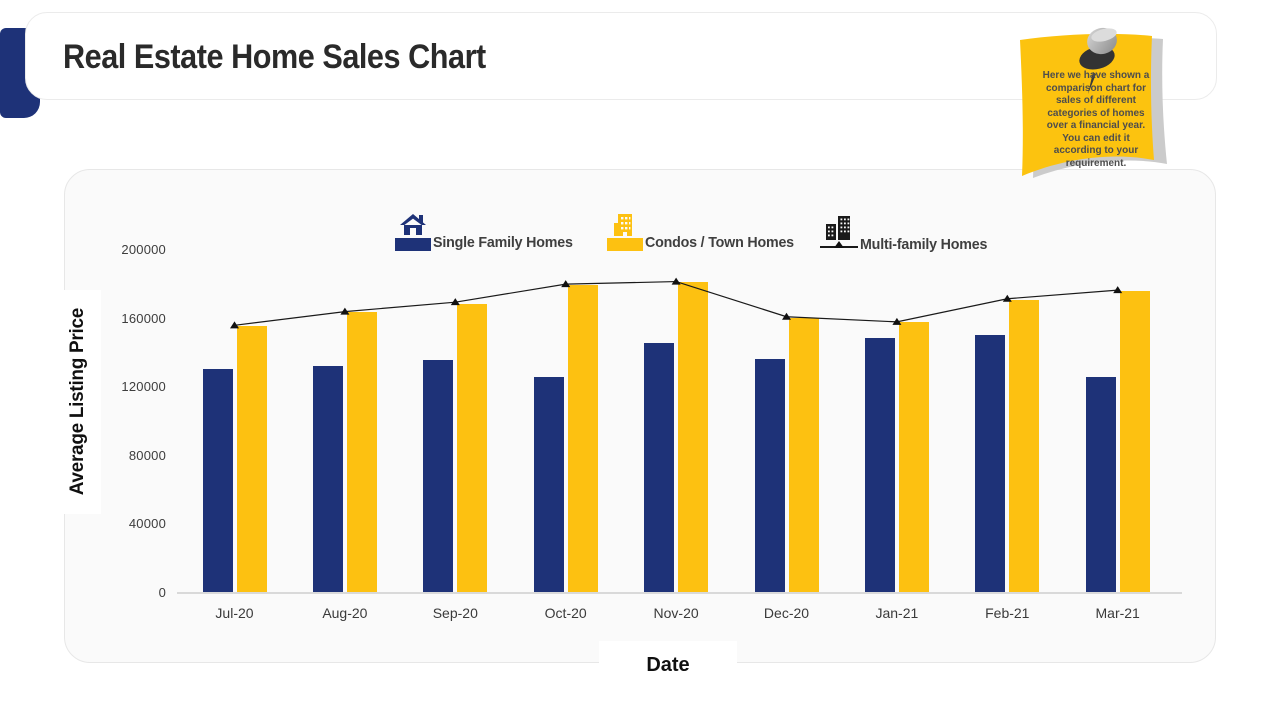 Image resolution: width=1280 pixels, height=720 pixels. What do you see at coordinates (625, 244) in the screenshot?
I see `legend-swatch-condos` at bounding box center [625, 244].